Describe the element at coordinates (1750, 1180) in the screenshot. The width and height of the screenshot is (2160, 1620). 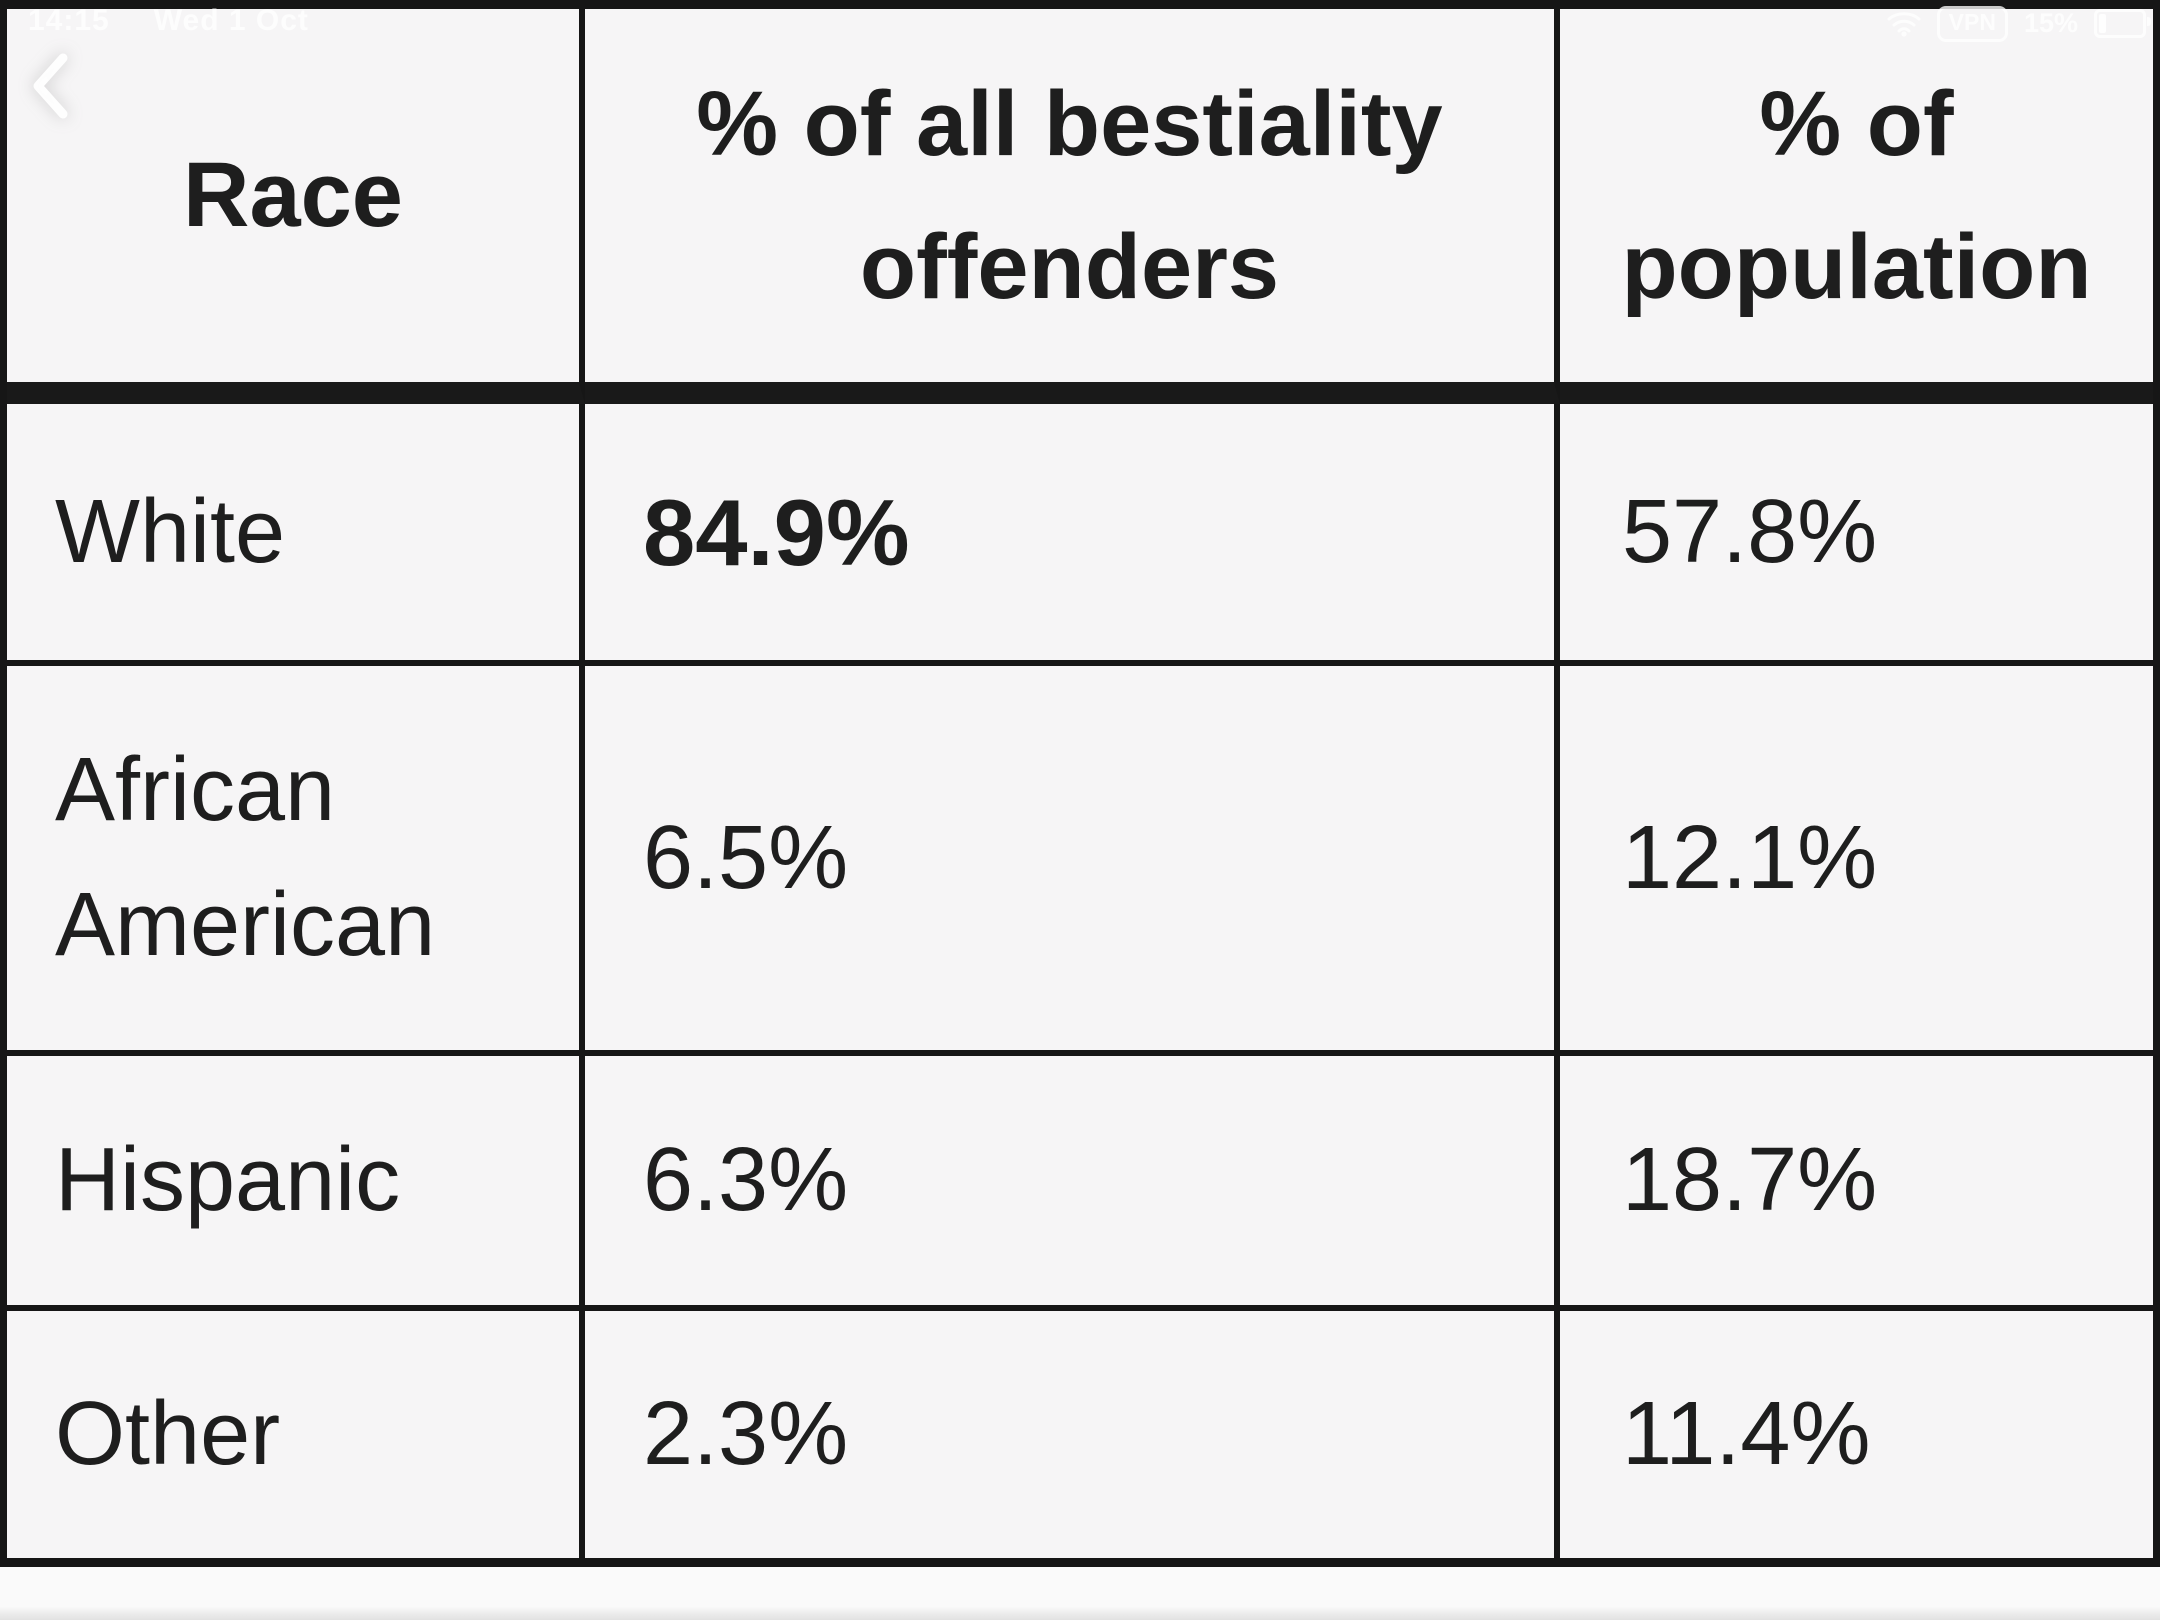
I see `population-value: 18.7%` at that location.